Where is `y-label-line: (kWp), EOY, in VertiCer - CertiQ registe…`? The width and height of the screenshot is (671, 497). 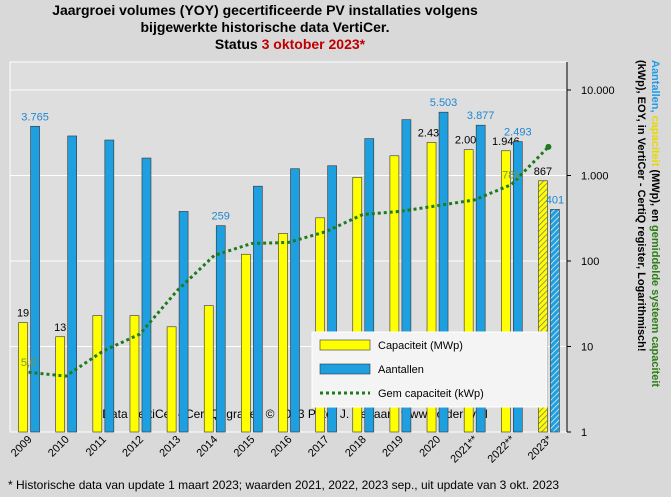 y-label-line: (kWp), EOY, in VertiCer - CertiQ registe… is located at coordinates (641, 206).